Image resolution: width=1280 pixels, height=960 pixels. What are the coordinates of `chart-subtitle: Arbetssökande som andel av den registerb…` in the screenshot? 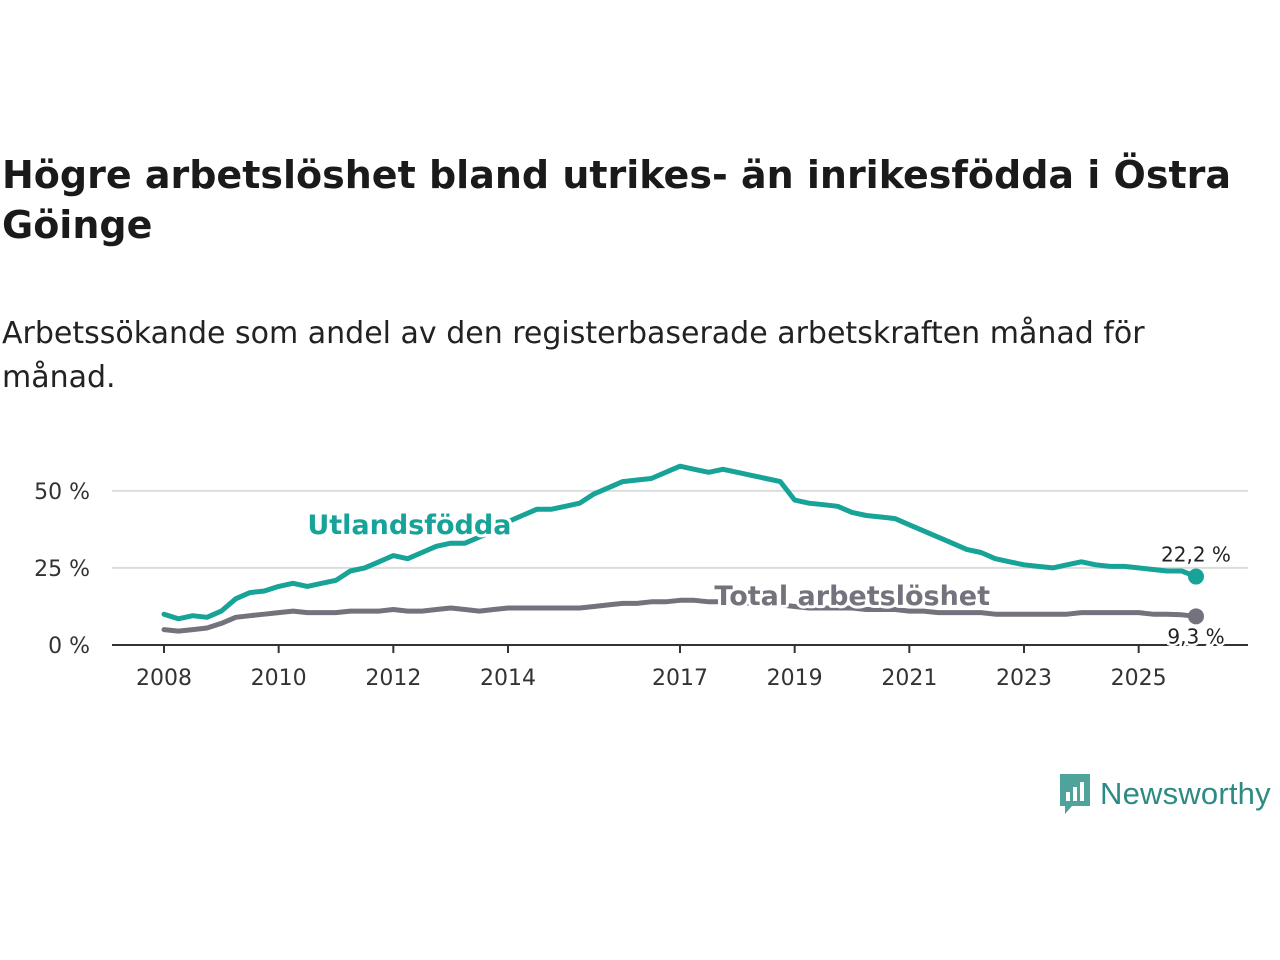 It's located at (573, 355).